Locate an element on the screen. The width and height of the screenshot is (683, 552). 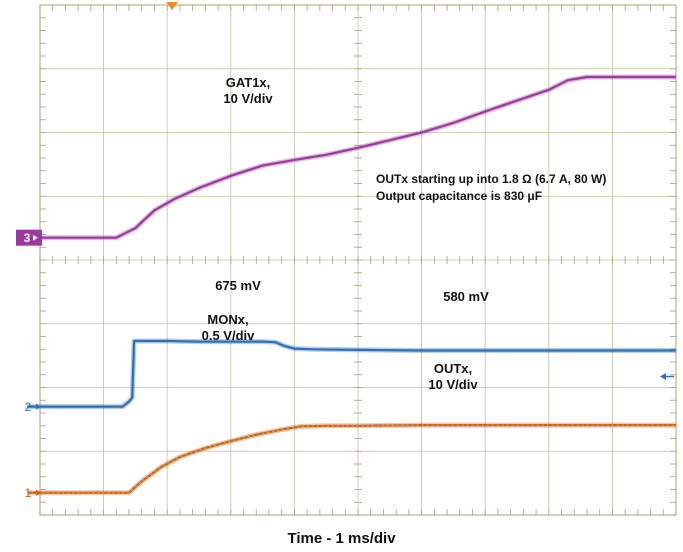
channel-marker-1: 1 is located at coordinates (33, 493).